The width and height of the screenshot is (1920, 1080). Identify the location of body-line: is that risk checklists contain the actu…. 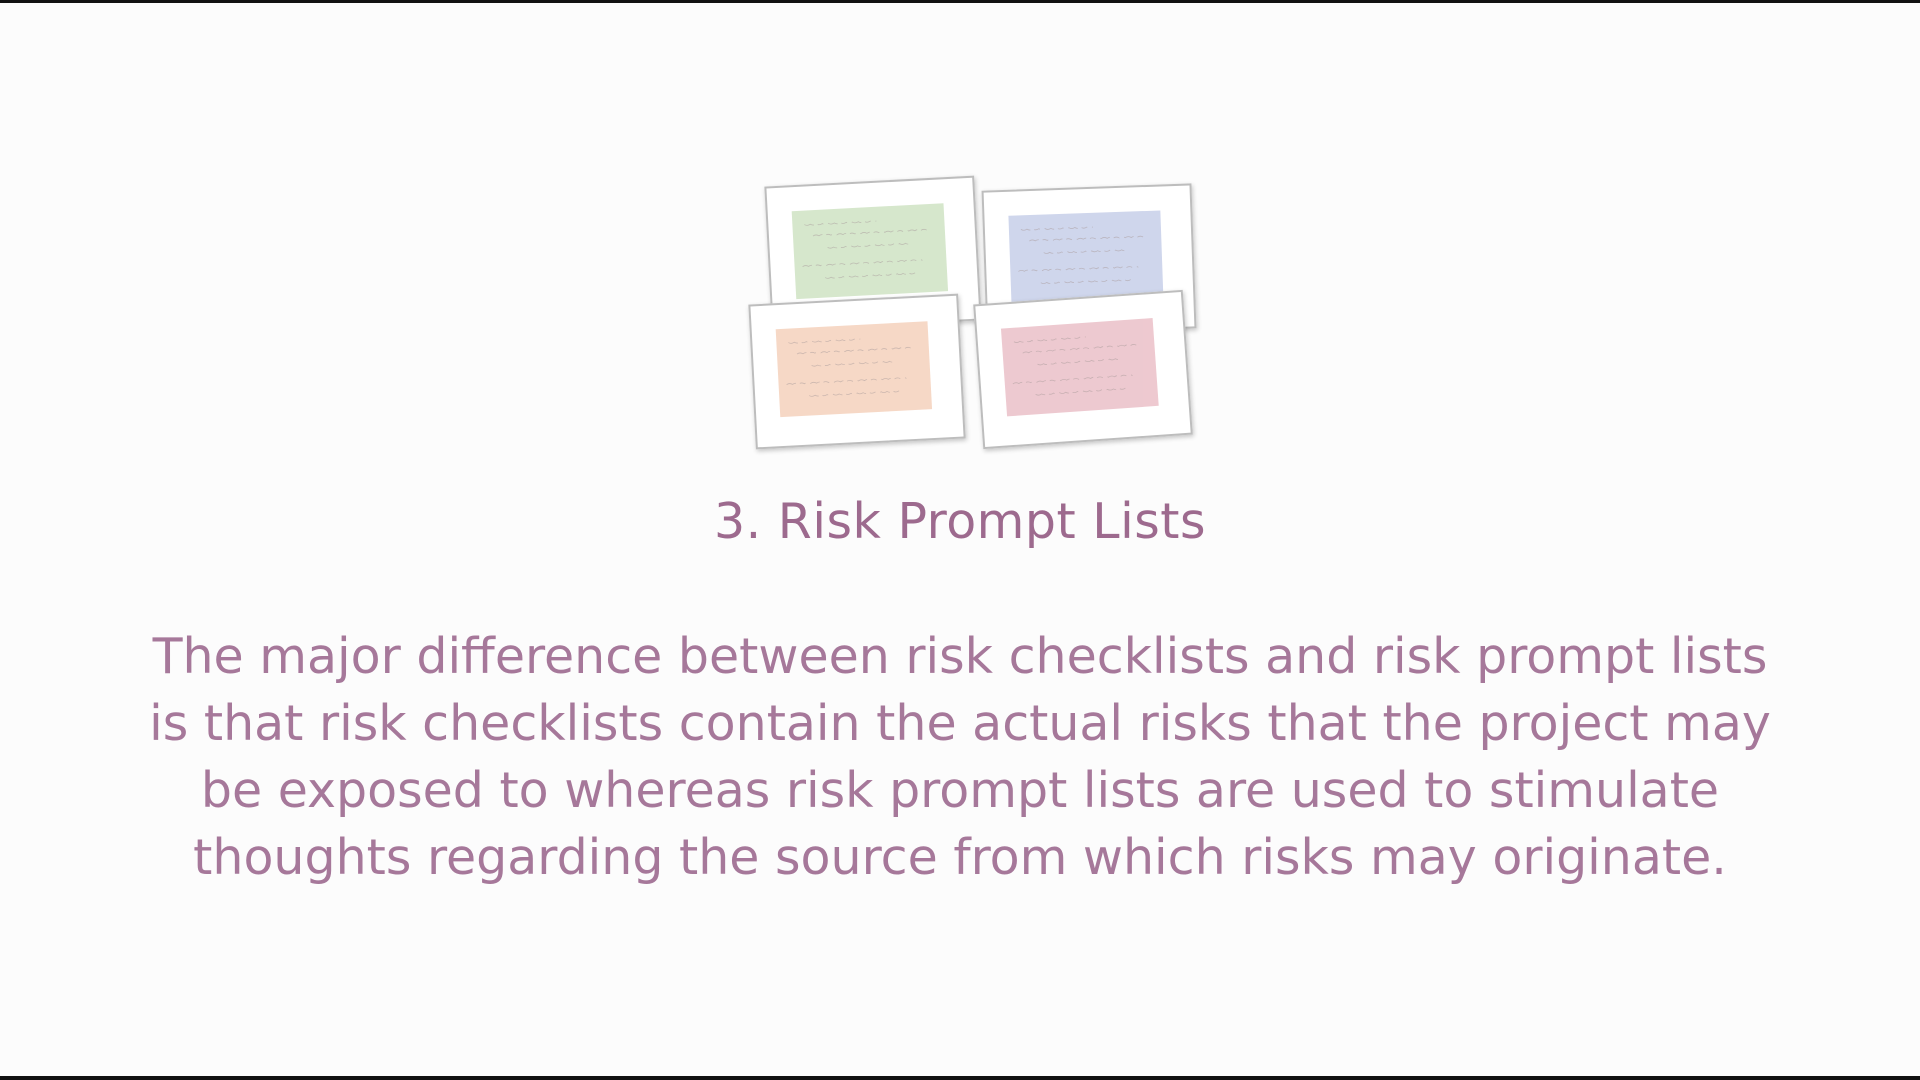
(960, 723).